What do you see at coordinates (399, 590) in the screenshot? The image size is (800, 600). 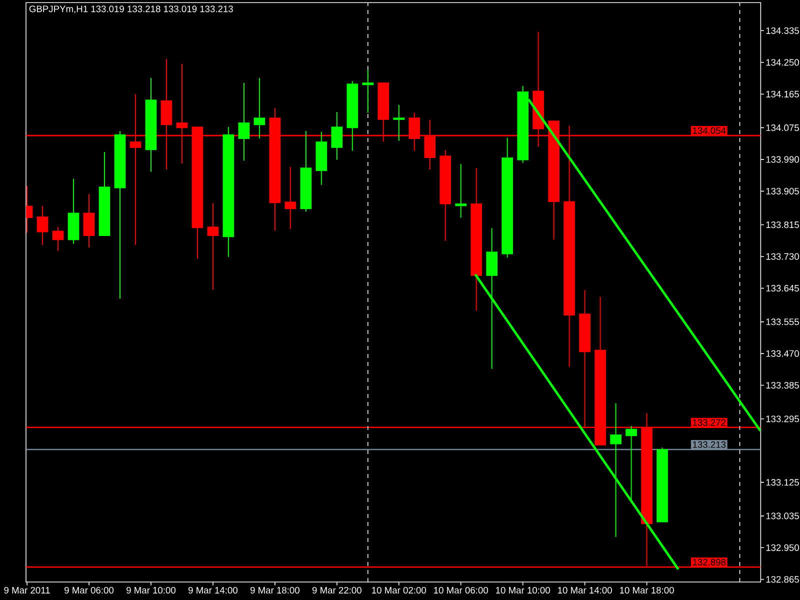 I see `x-tick-label: 10 Mar 02:00` at bounding box center [399, 590].